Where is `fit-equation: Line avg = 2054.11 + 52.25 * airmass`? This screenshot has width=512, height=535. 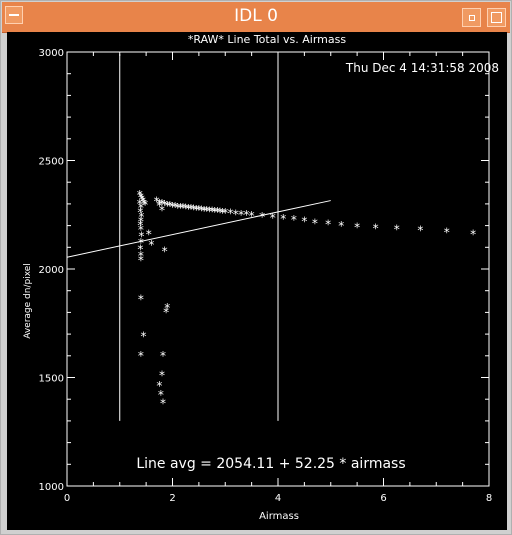
fit-equation: Line avg = 2054.11 + 52.25 * airmass is located at coordinates (270, 464).